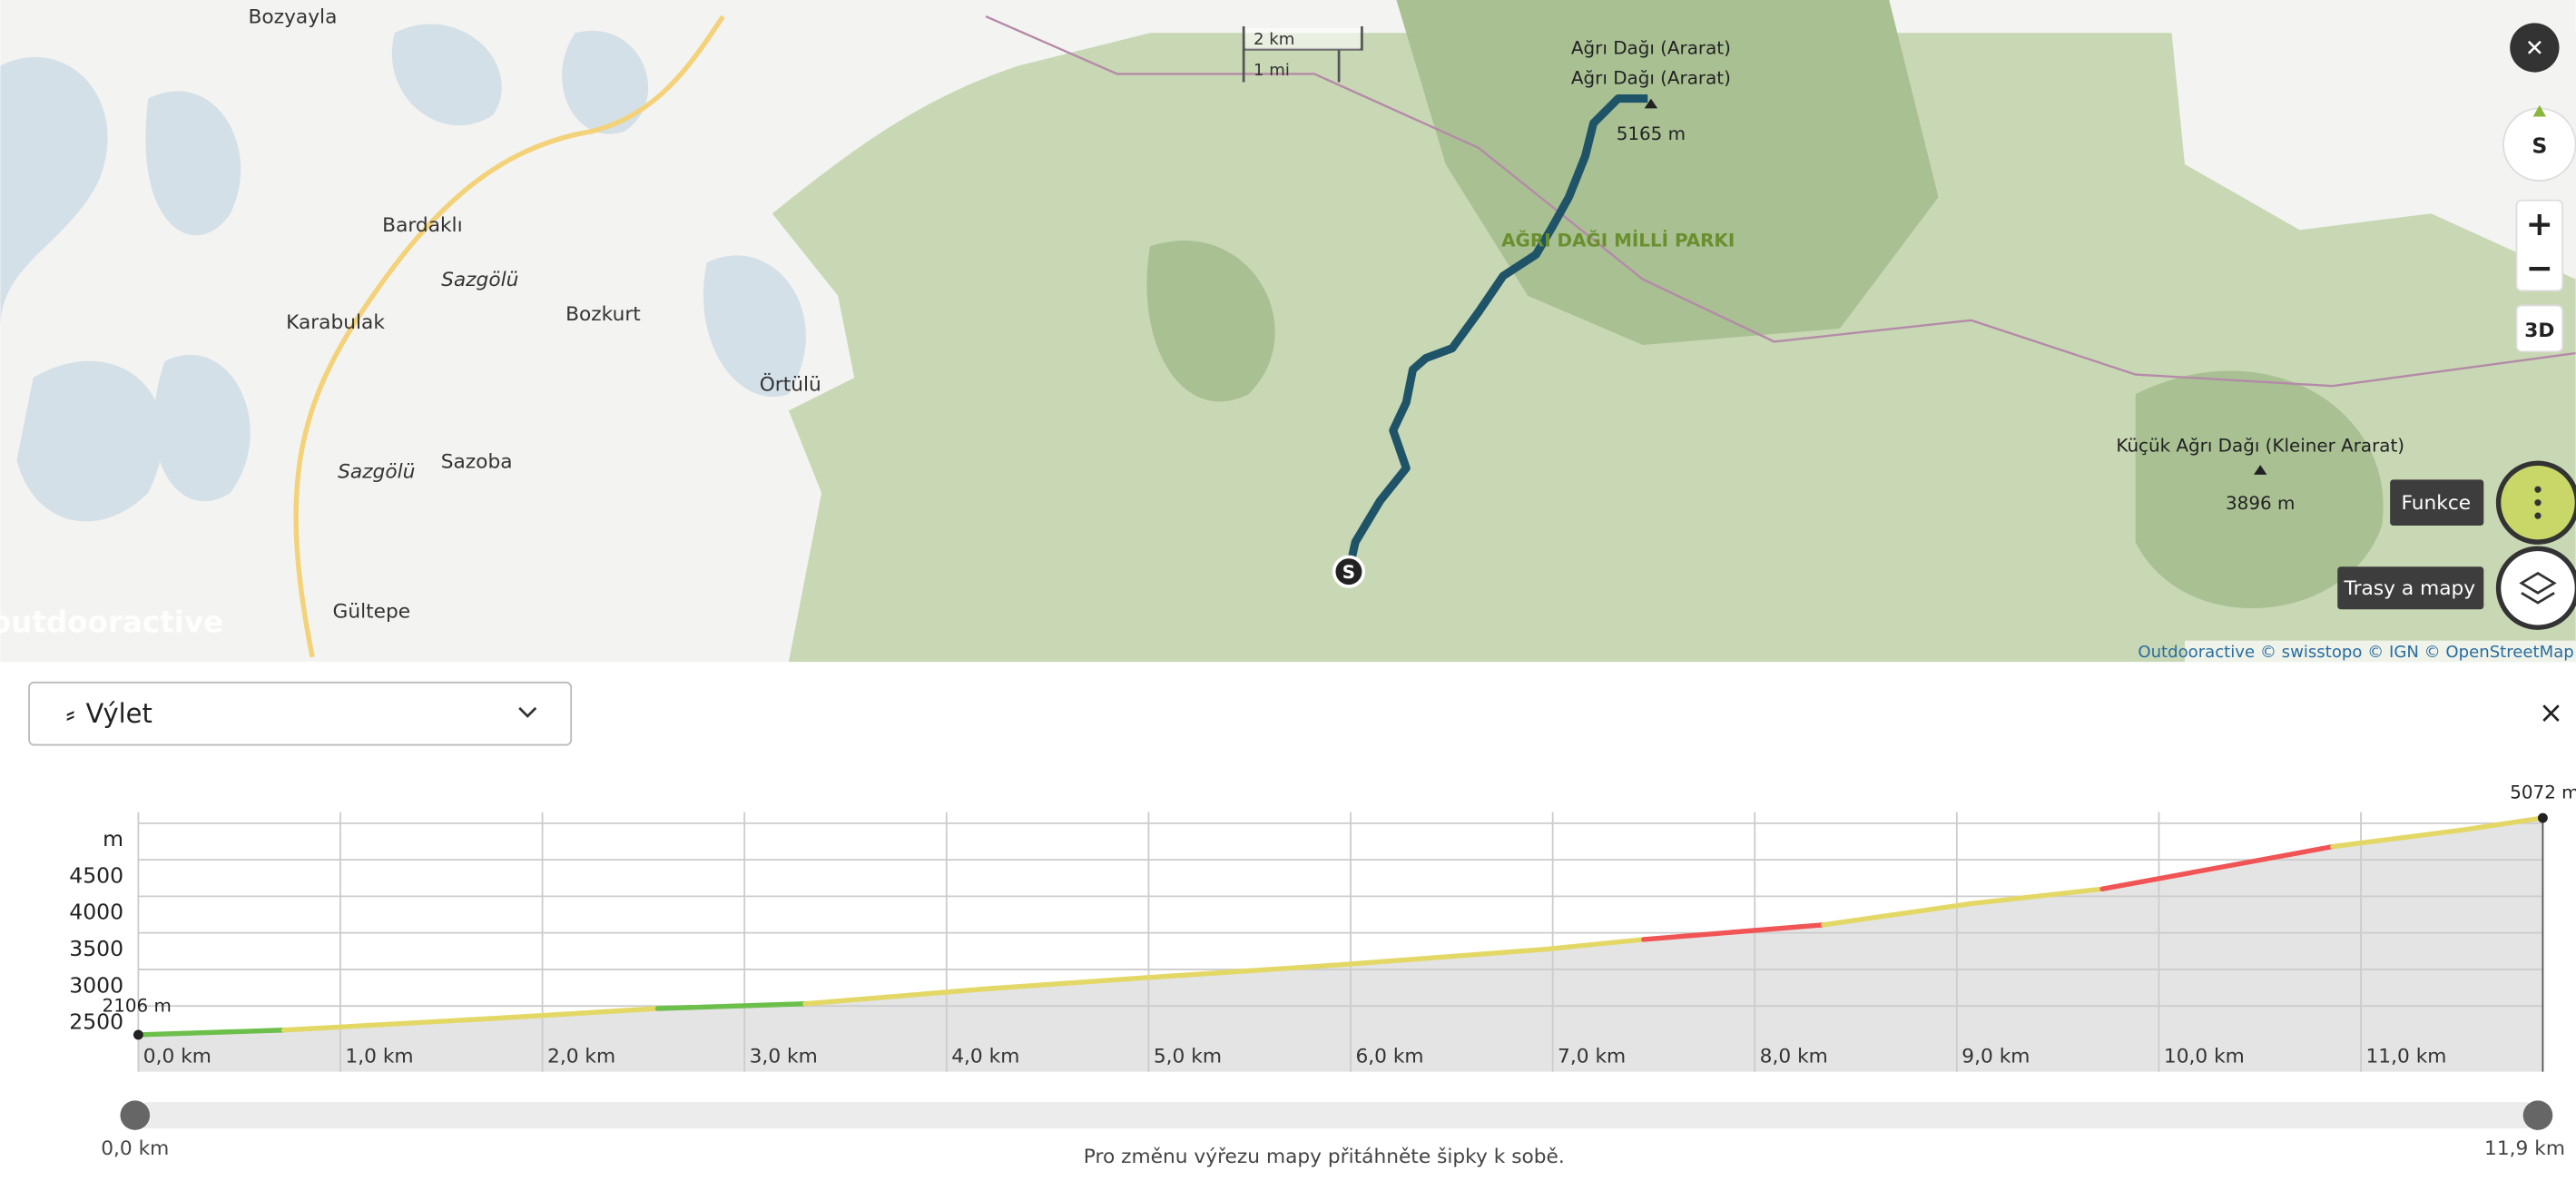  Describe the element at coordinates (2260, 503) in the screenshot. I see `peak-height: 3896 m` at that location.